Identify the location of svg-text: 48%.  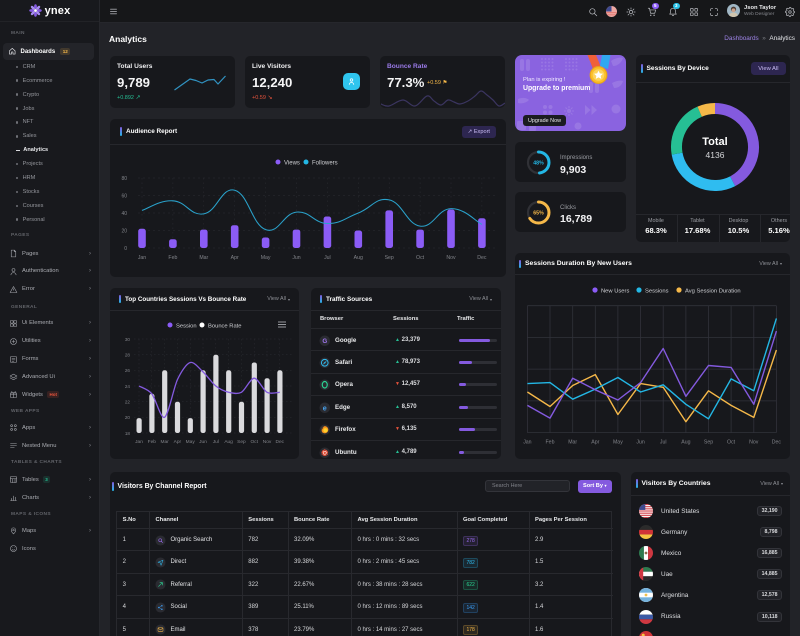
(538, 164).